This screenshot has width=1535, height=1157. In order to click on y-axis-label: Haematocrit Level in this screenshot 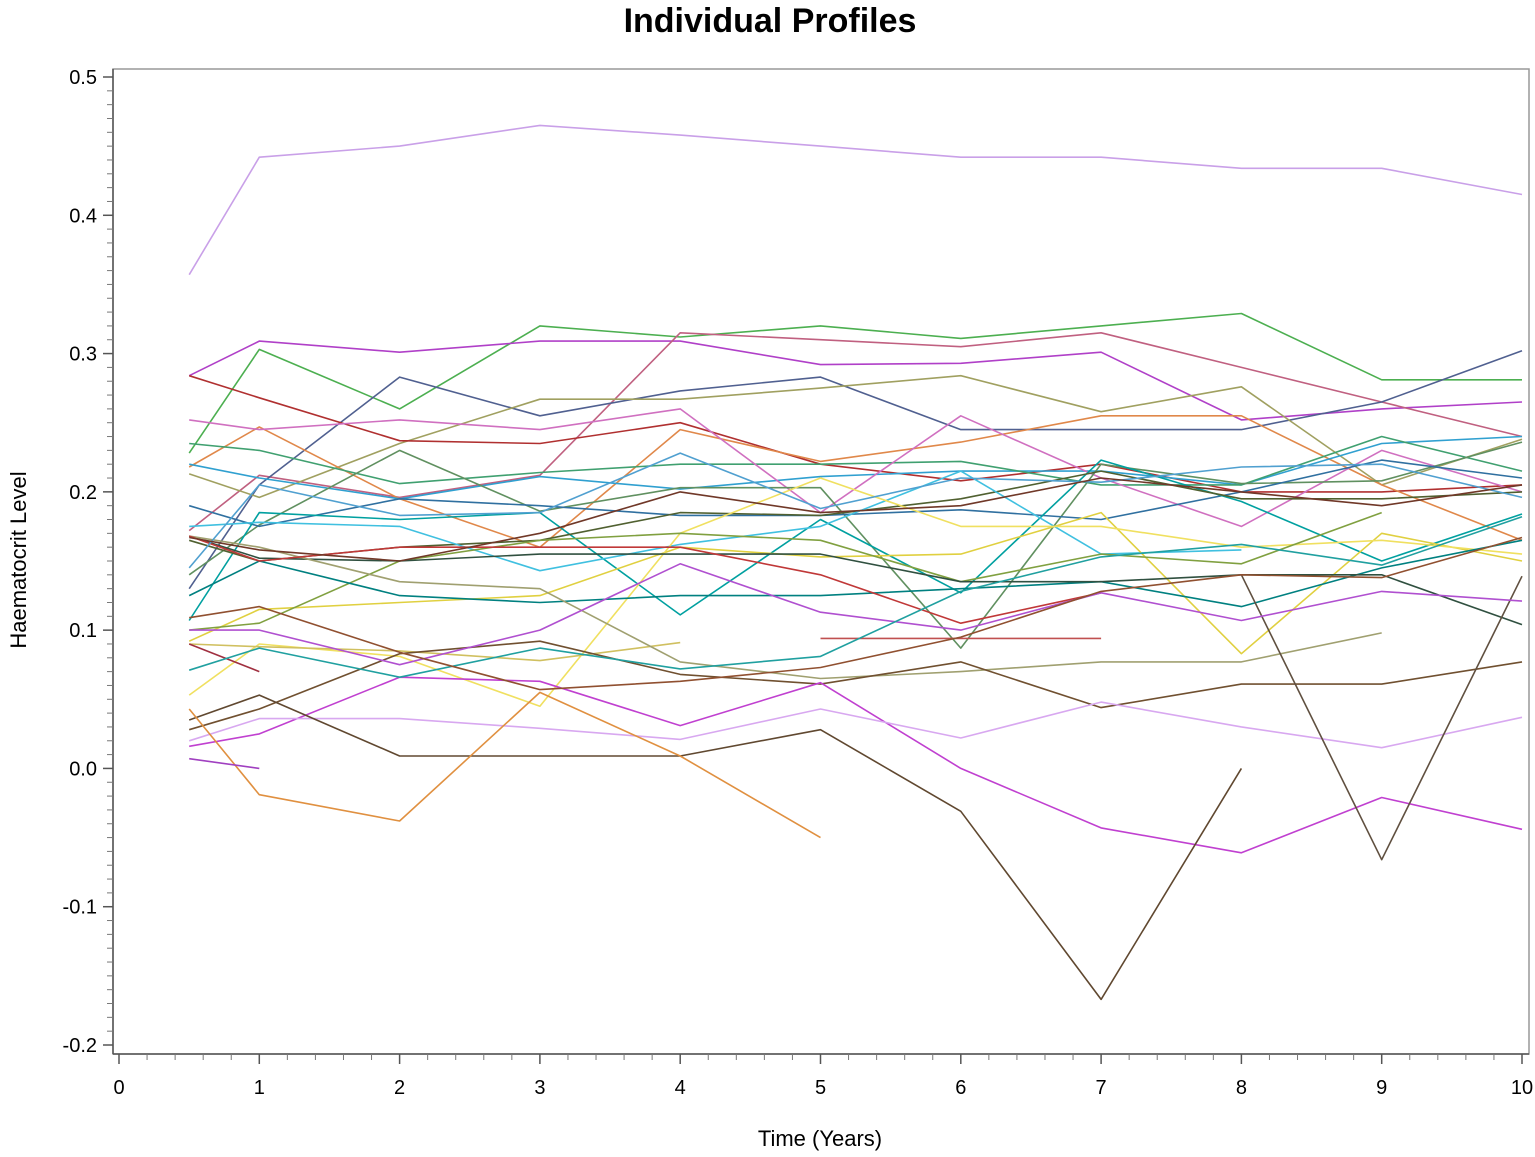, I will do `click(18, 559)`.